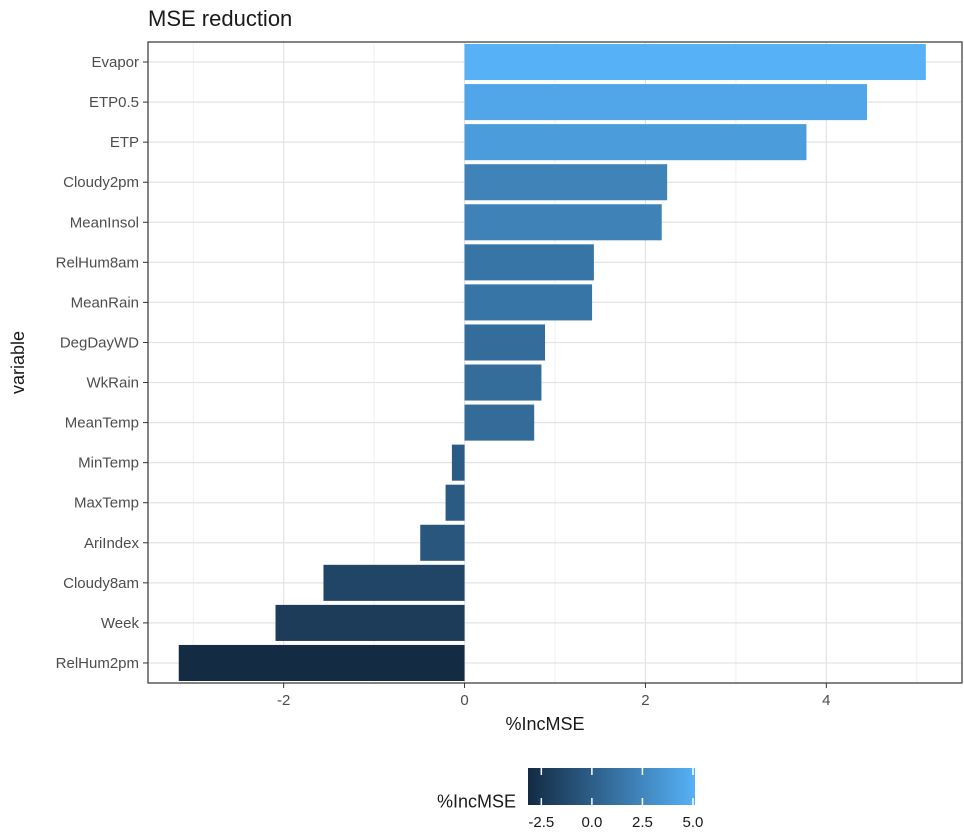  What do you see at coordinates (108, 463) in the screenshot?
I see `y-tick-label: MinTemp` at bounding box center [108, 463].